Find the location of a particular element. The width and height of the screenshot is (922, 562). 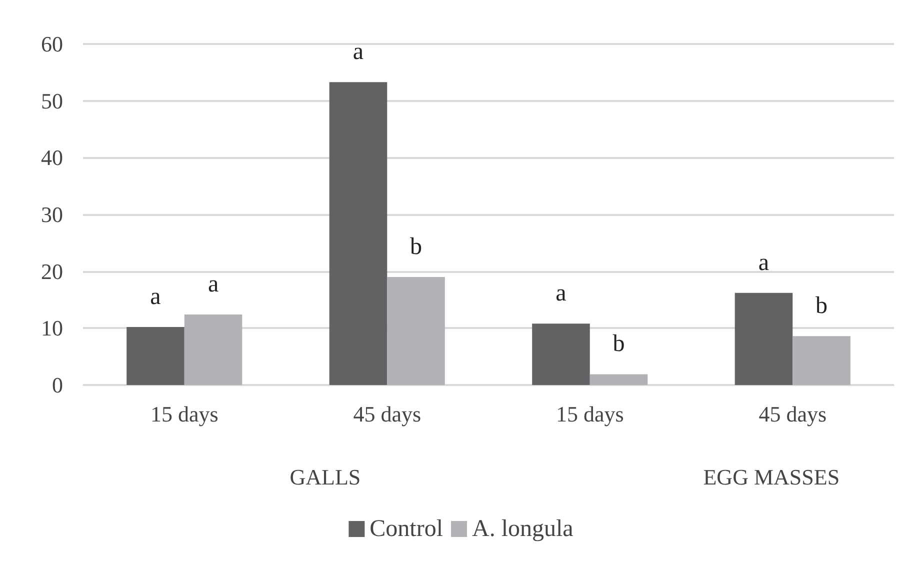

text: EGG MASSES is located at coordinates (771, 477).